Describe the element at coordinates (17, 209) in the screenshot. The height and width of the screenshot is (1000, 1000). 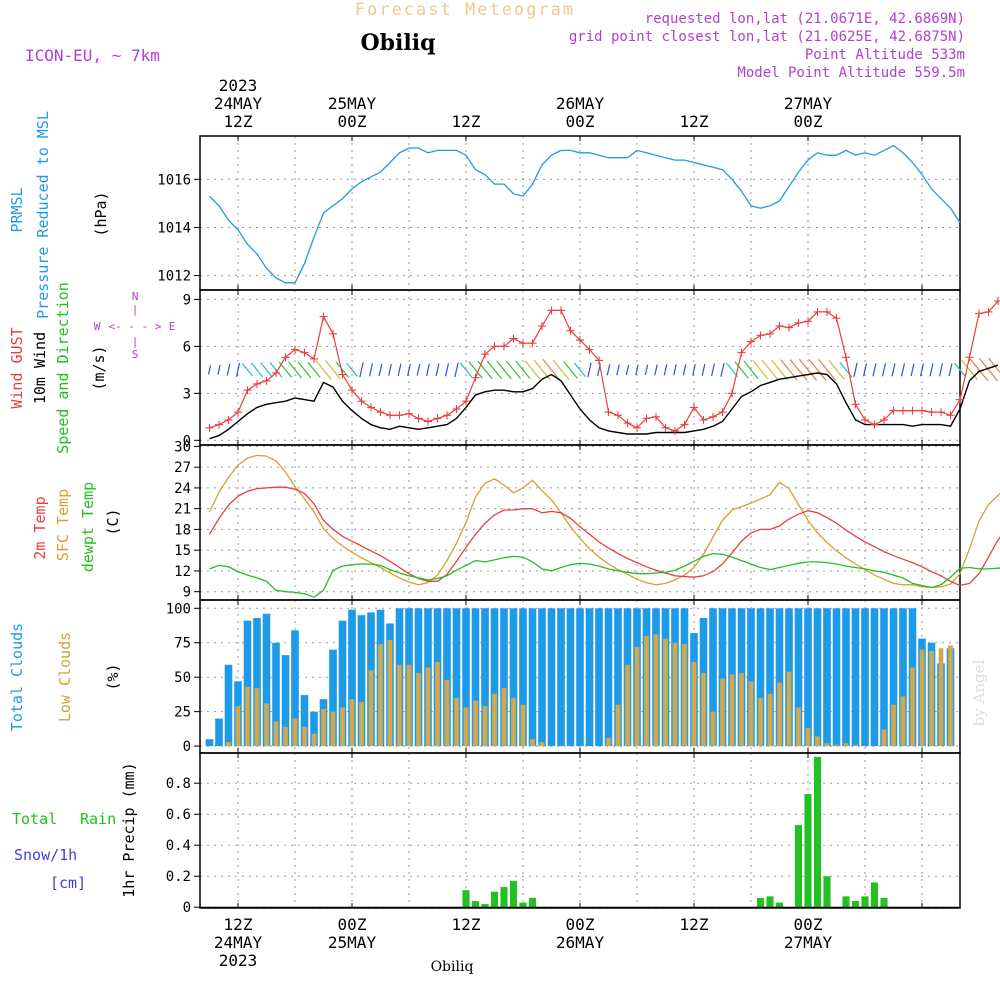
I see `legend-prmsl: PRMSL` at that location.